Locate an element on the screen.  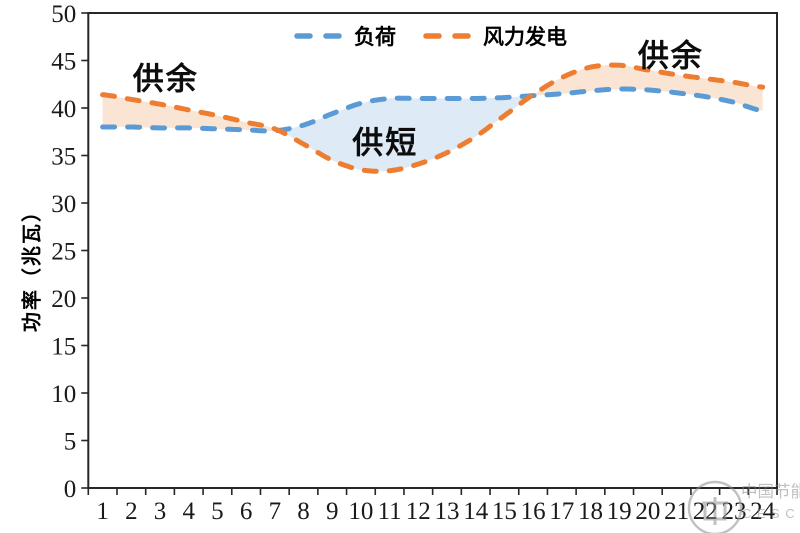
svg-text: 7 is located at coordinates (275, 511).